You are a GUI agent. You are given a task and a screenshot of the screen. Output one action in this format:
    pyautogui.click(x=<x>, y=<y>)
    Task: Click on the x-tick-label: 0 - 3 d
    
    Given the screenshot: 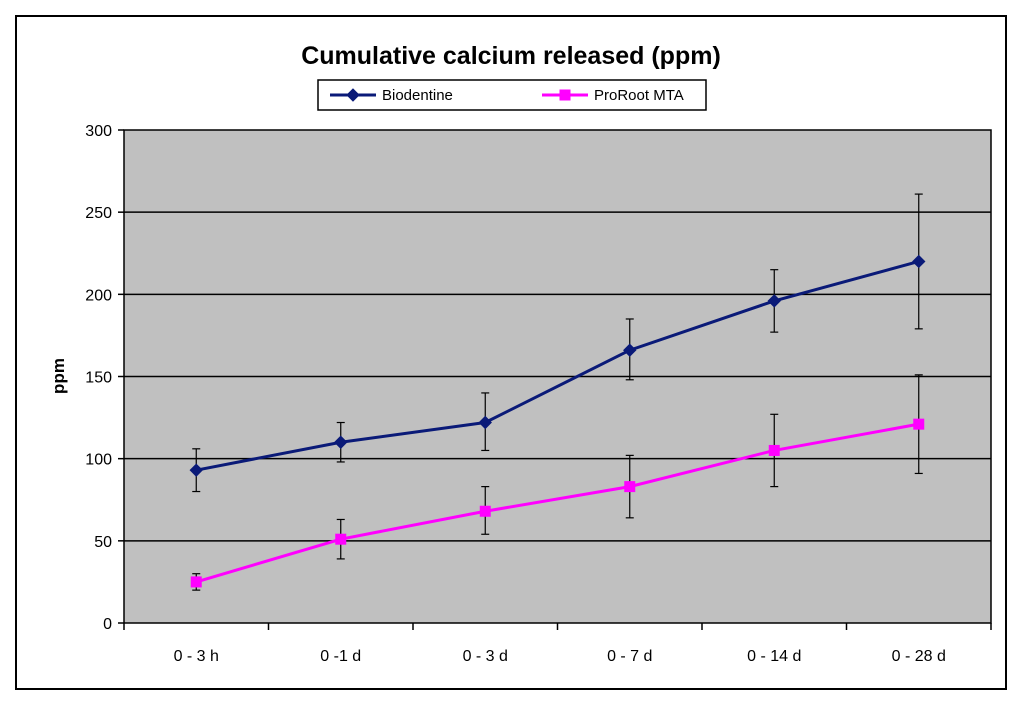 What is the action you would take?
    pyautogui.click(x=485, y=656)
    